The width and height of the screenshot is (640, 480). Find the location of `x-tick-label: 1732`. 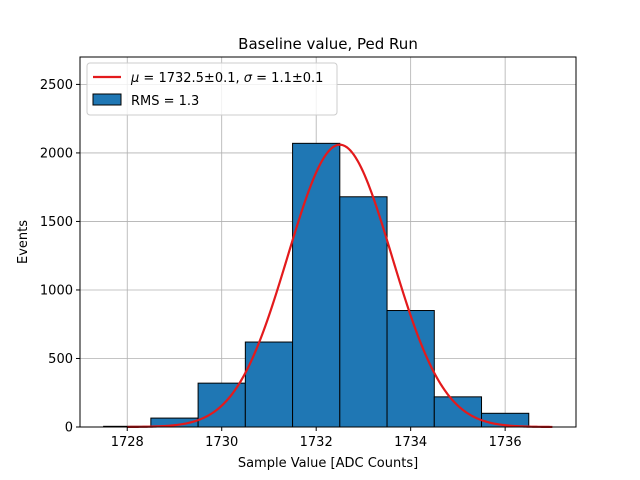

x-tick-label: 1732 is located at coordinates (316, 442).